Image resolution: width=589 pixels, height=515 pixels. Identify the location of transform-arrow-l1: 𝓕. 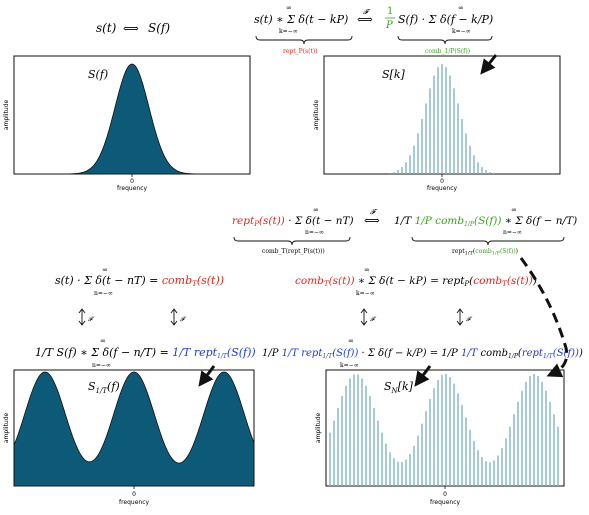
(86, 317).